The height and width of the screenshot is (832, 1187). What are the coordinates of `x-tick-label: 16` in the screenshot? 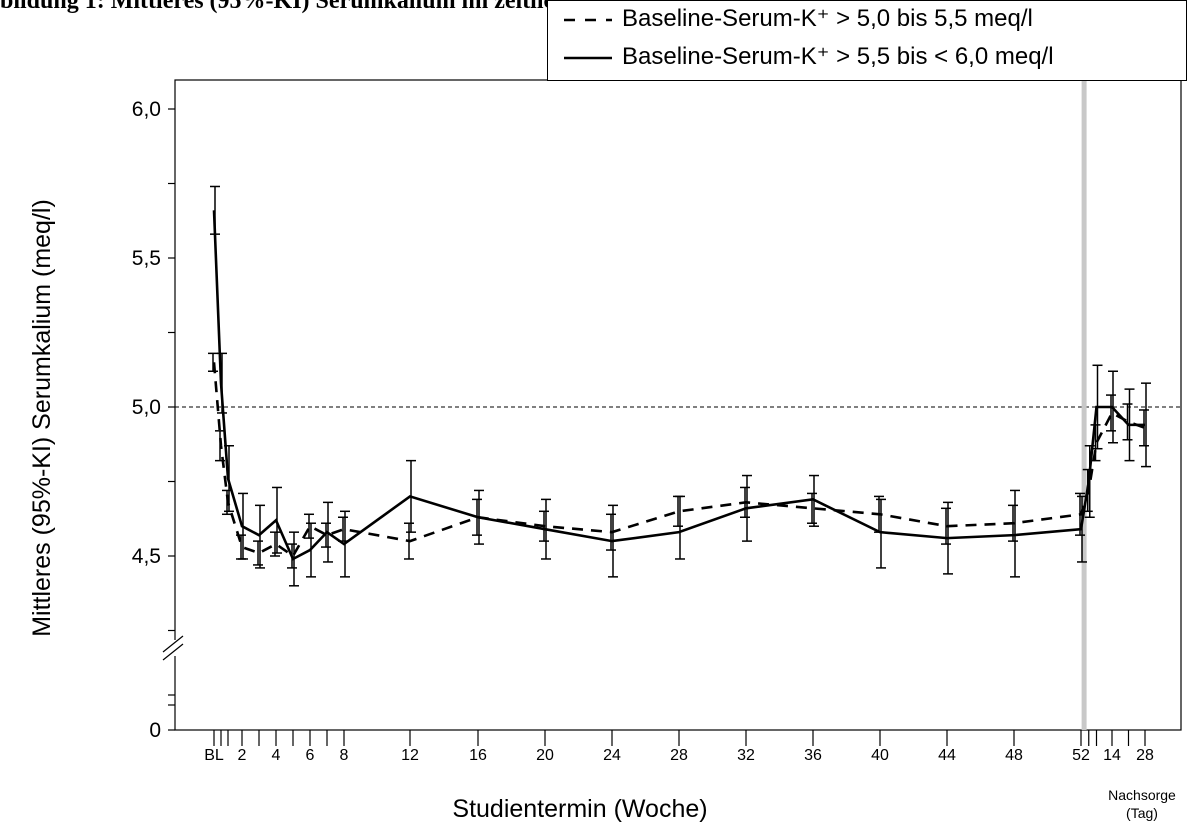 It's located at (478, 755).